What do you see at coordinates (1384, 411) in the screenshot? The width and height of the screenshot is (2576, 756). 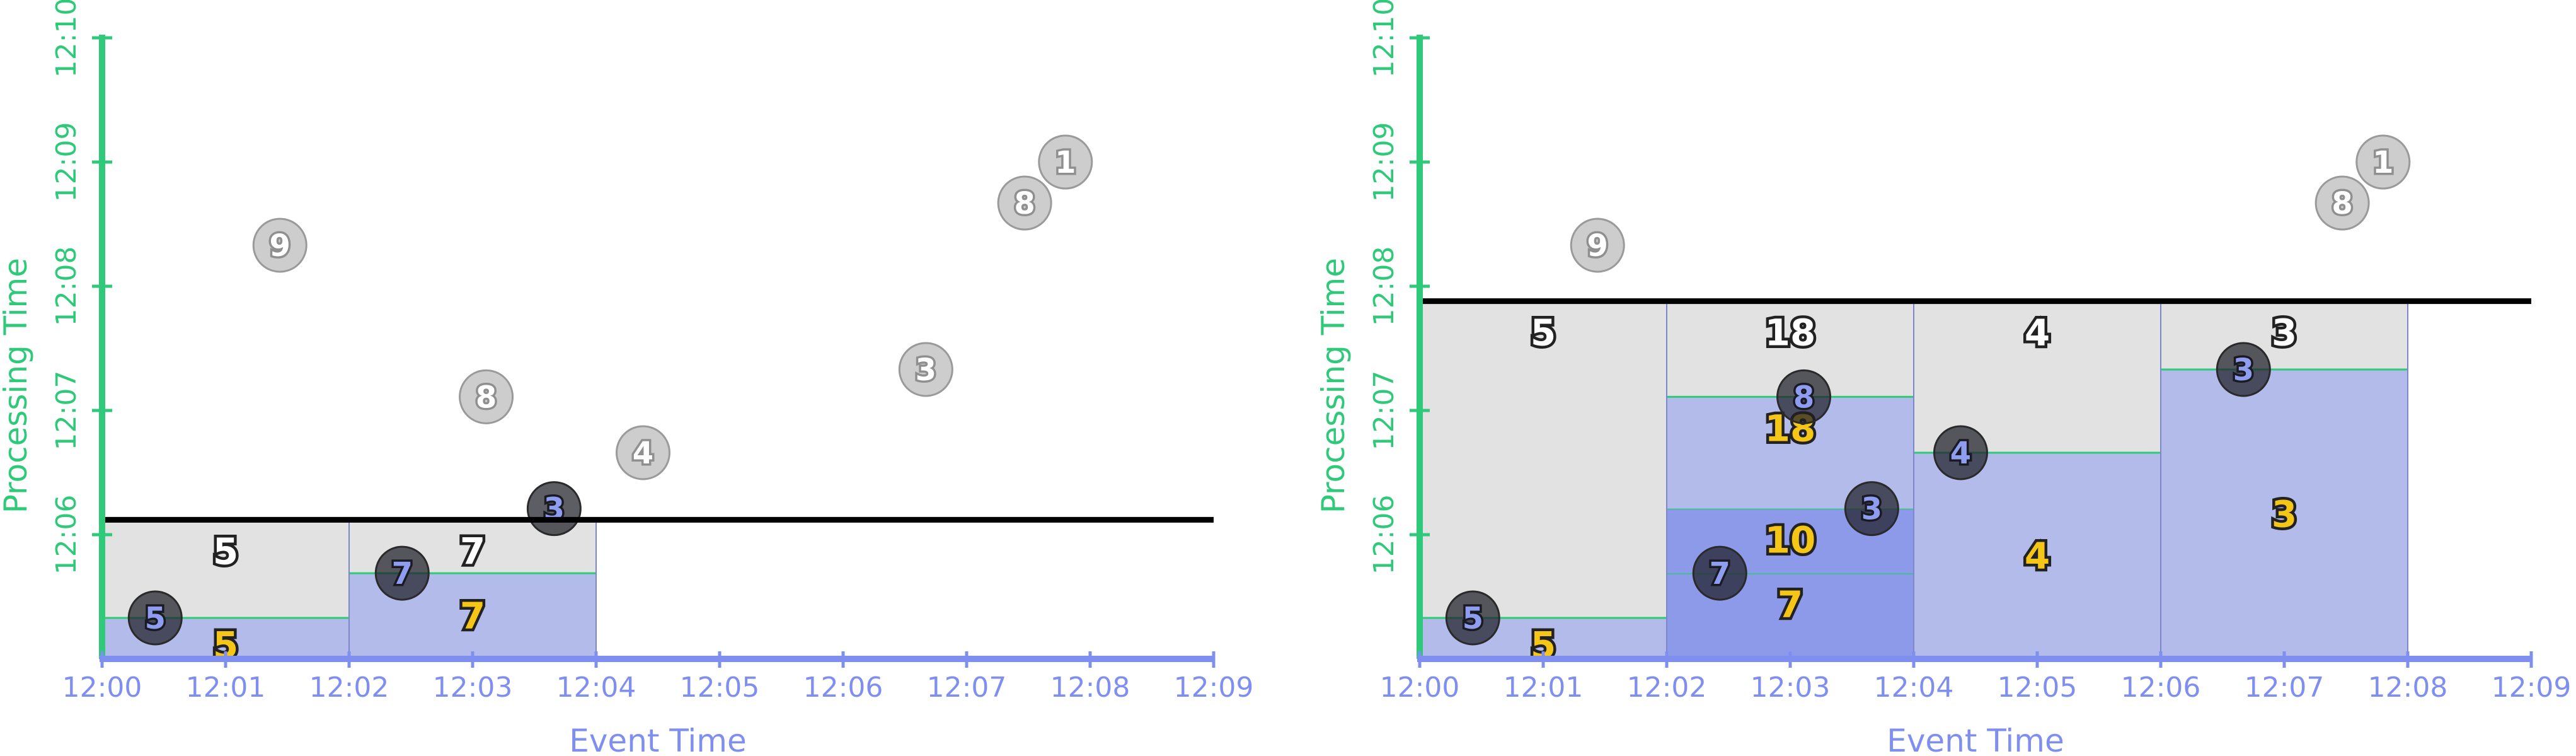 I see `panel2-y-tick-label: 12:07` at bounding box center [1384, 411].